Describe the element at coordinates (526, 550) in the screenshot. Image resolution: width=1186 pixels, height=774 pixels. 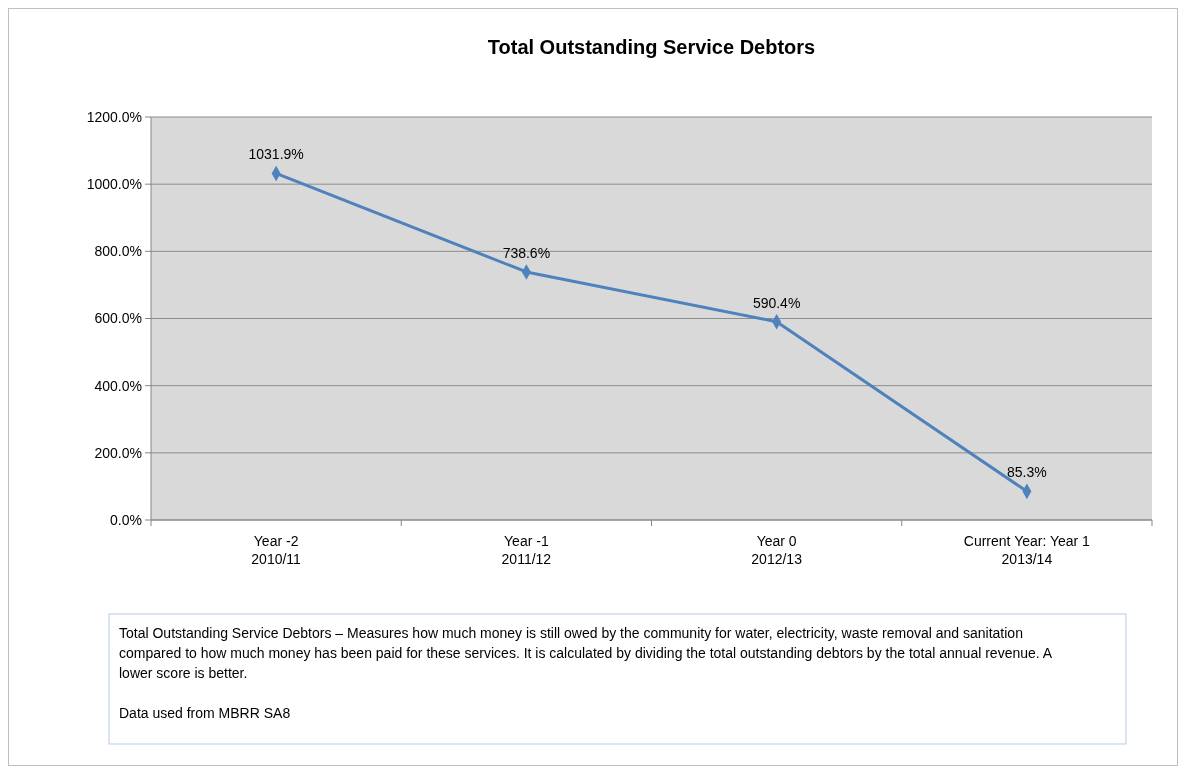
I see `x-tick-label: Year -1 2011/12` at that location.